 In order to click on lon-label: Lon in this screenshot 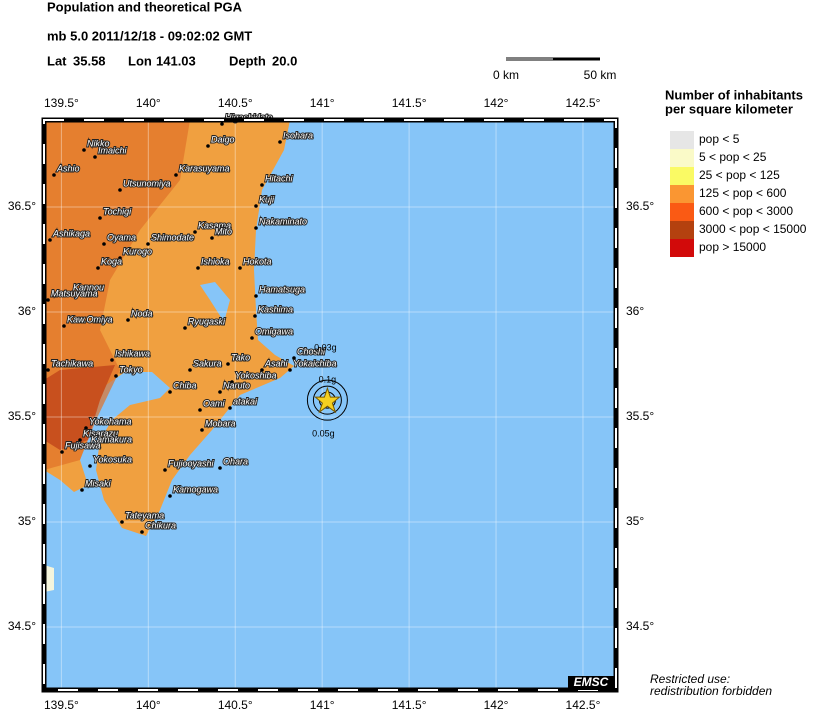, I will do `click(140, 60)`.